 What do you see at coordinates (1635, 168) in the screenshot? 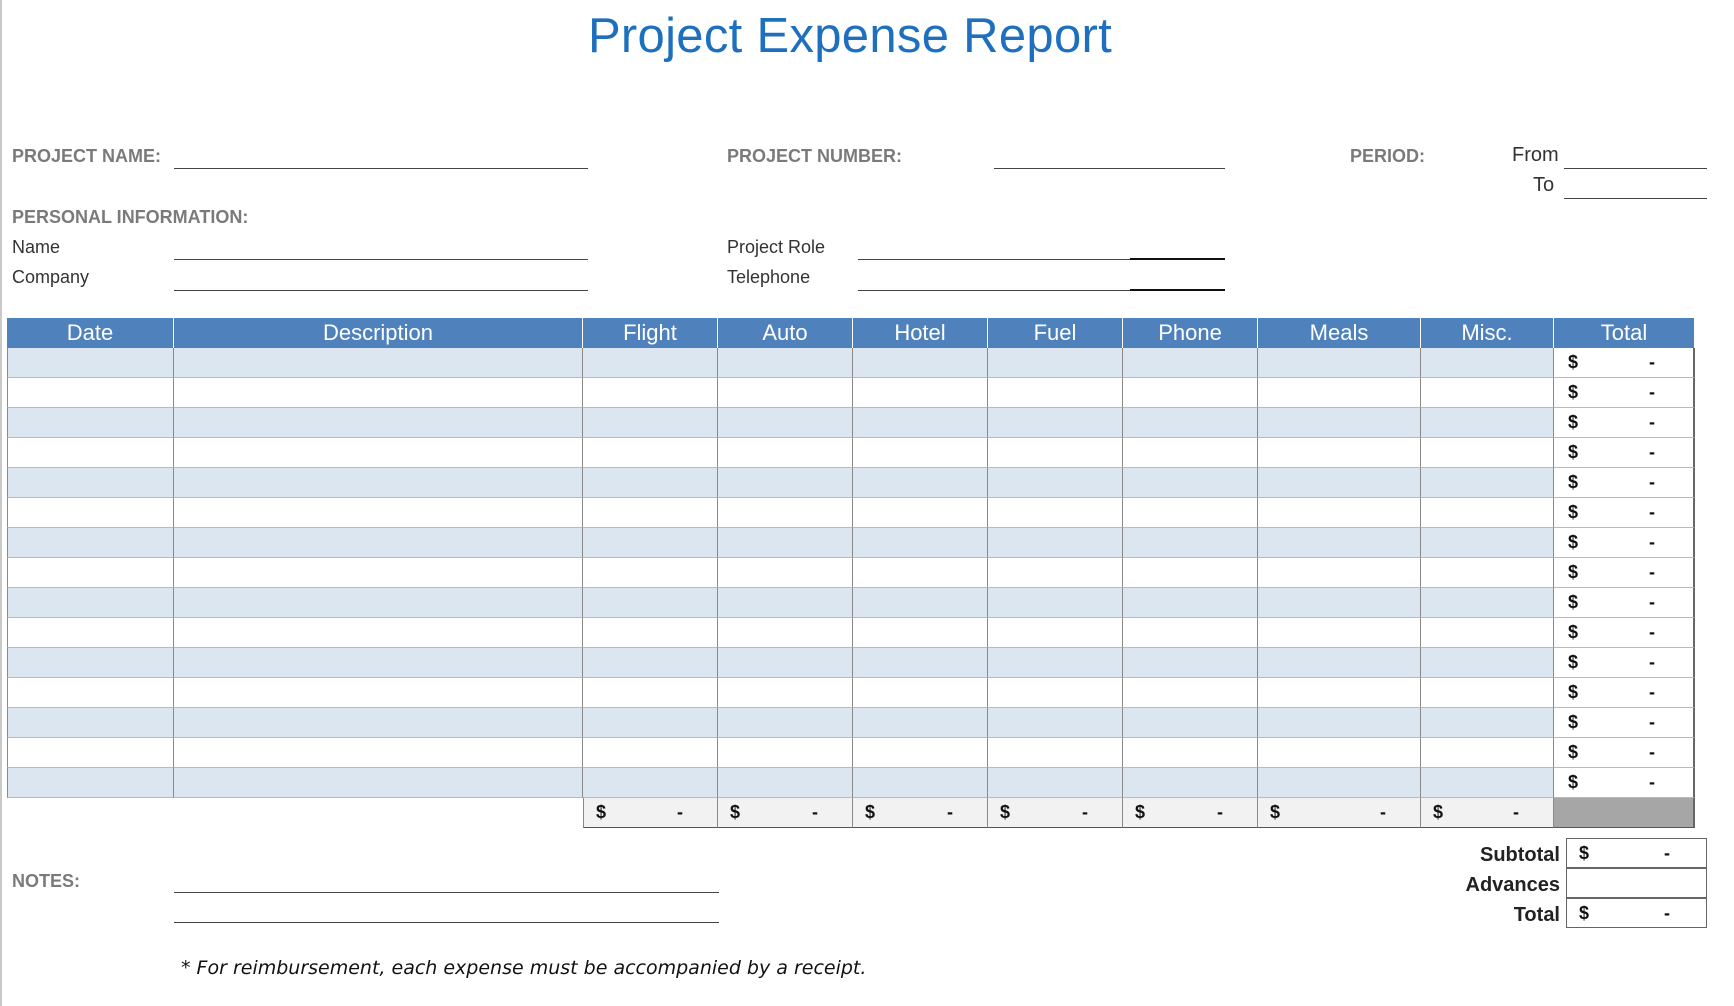
I see `period-from-field` at bounding box center [1635, 168].